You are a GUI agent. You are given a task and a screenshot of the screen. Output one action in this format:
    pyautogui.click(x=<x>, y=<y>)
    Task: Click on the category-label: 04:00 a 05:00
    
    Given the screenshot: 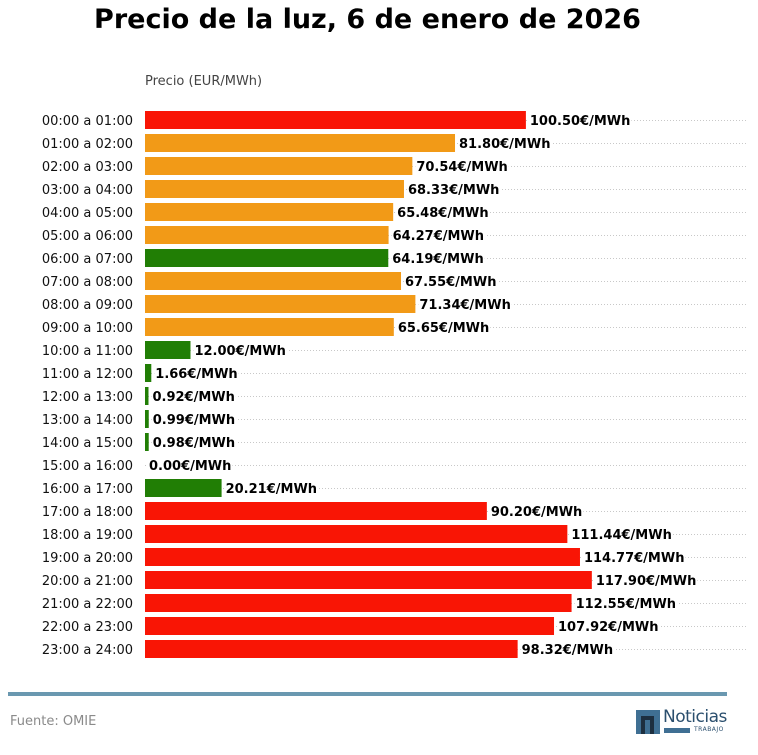 What is the action you would take?
    pyautogui.click(x=87, y=213)
    